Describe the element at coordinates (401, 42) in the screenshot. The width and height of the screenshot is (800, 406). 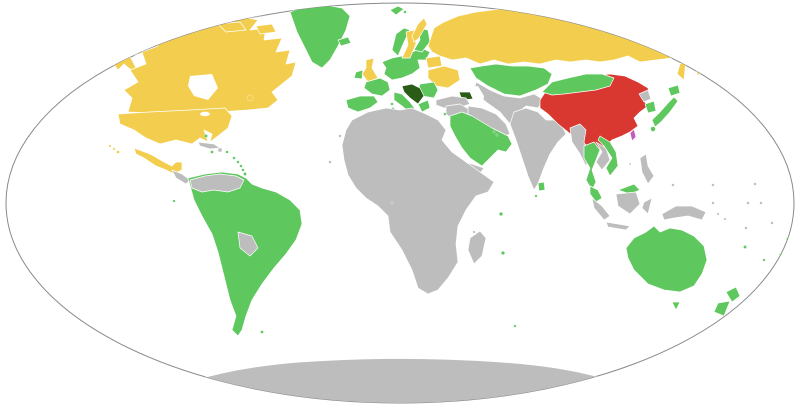
I see `region-norway` at that location.